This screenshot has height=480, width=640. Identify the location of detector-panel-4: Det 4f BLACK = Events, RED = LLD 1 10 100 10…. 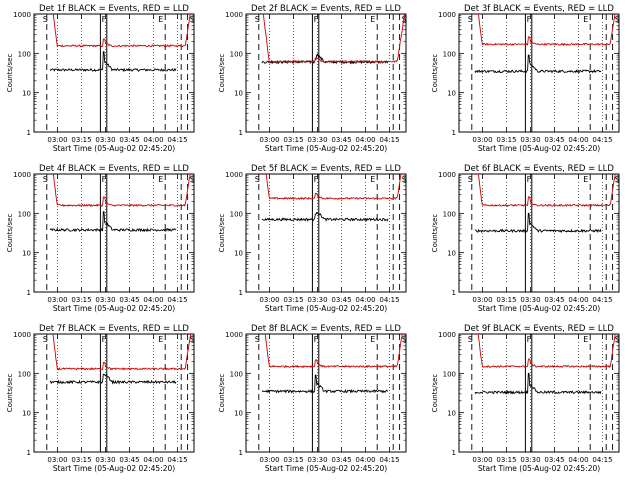
(100, 238).